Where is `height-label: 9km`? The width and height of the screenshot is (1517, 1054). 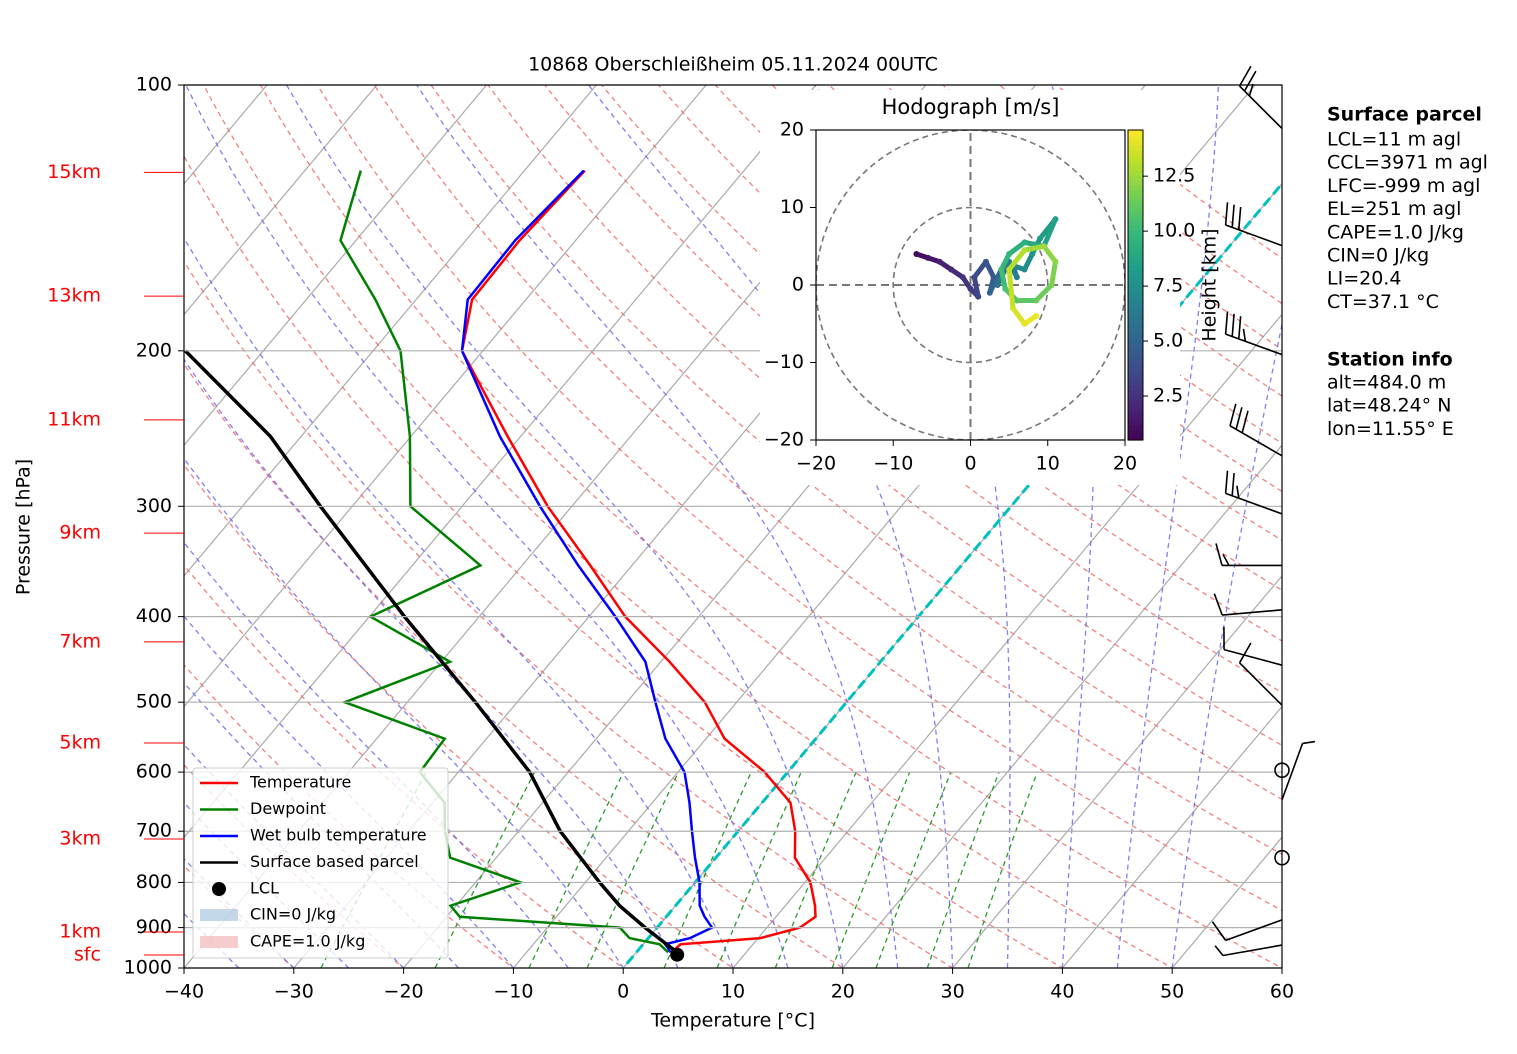 height-label: 9km is located at coordinates (80, 533).